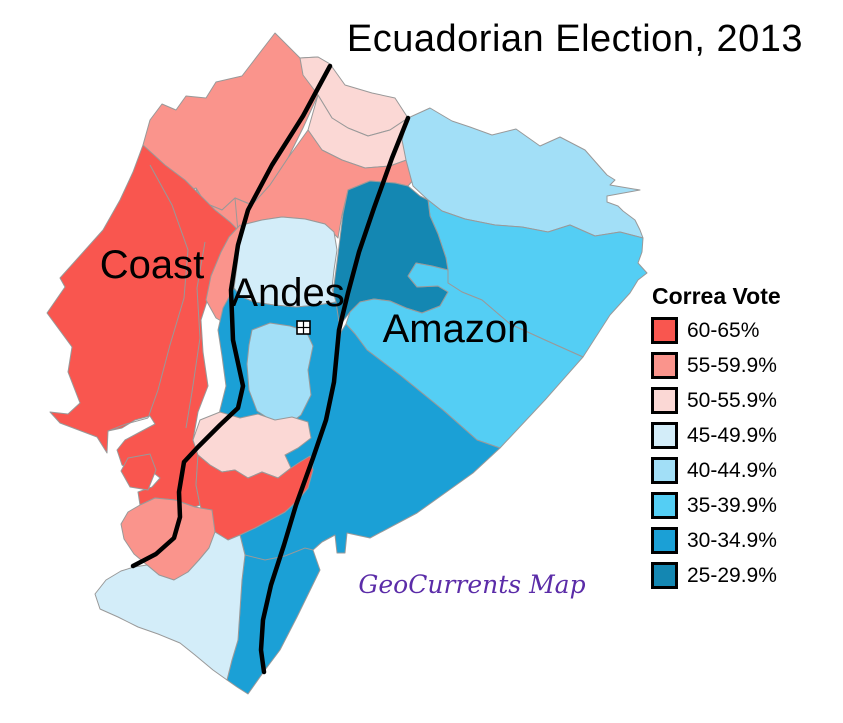 Image resolution: width=843 pixels, height=723 pixels. What do you see at coordinates (732, 470) in the screenshot?
I see `legend-item-label: 40-44.9%` at bounding box center [732, 470].